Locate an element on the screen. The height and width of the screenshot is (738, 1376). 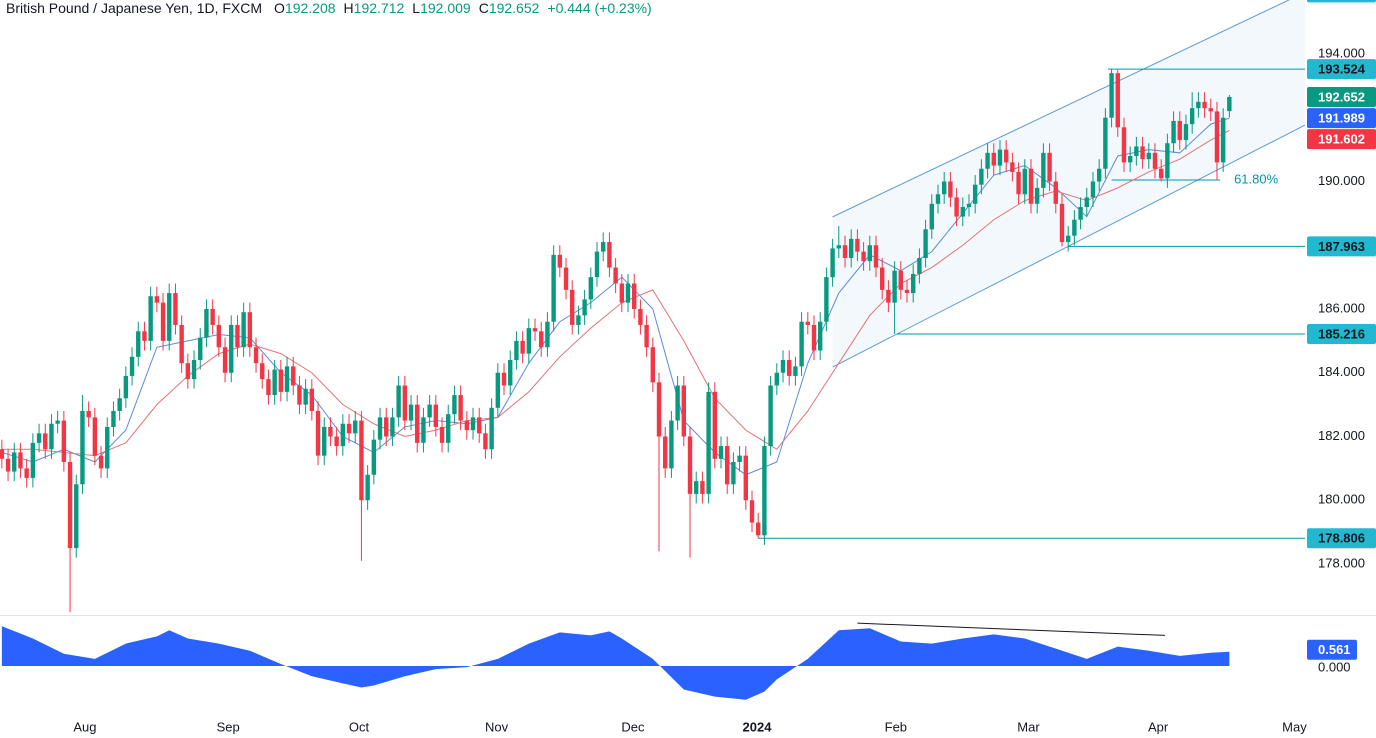
y-tick-label: 186.000 is located at coordinates (1341, 307).